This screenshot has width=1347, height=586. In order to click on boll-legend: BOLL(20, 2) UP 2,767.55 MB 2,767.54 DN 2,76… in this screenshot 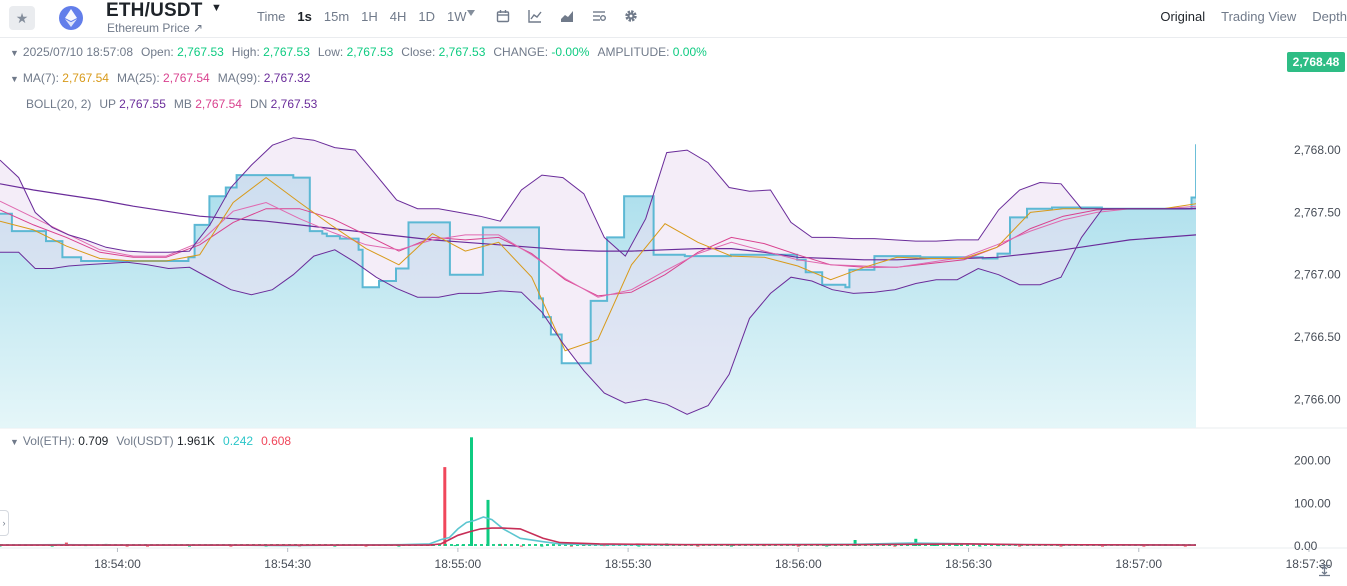, I will do `click(175, 104)`.